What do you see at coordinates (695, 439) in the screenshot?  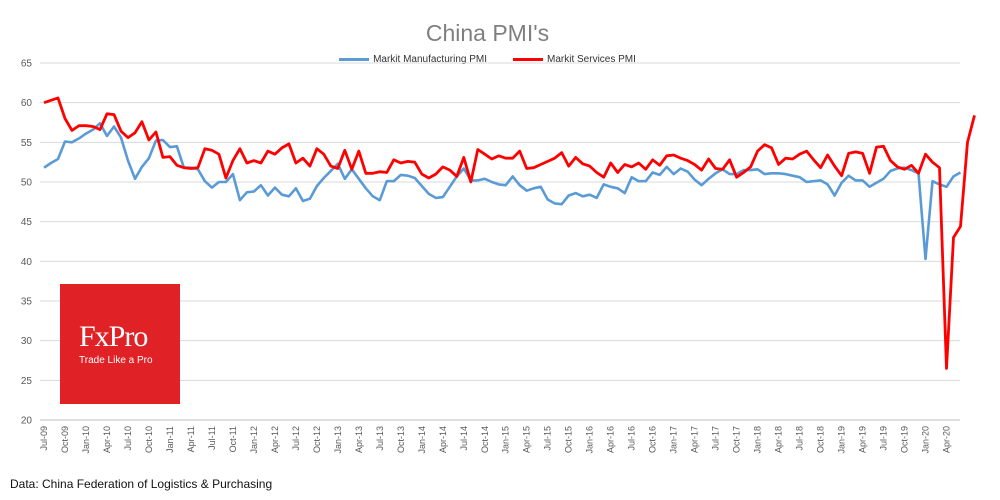 I see `x-tick-label: Apr-17` at bounding box center [695, 439].